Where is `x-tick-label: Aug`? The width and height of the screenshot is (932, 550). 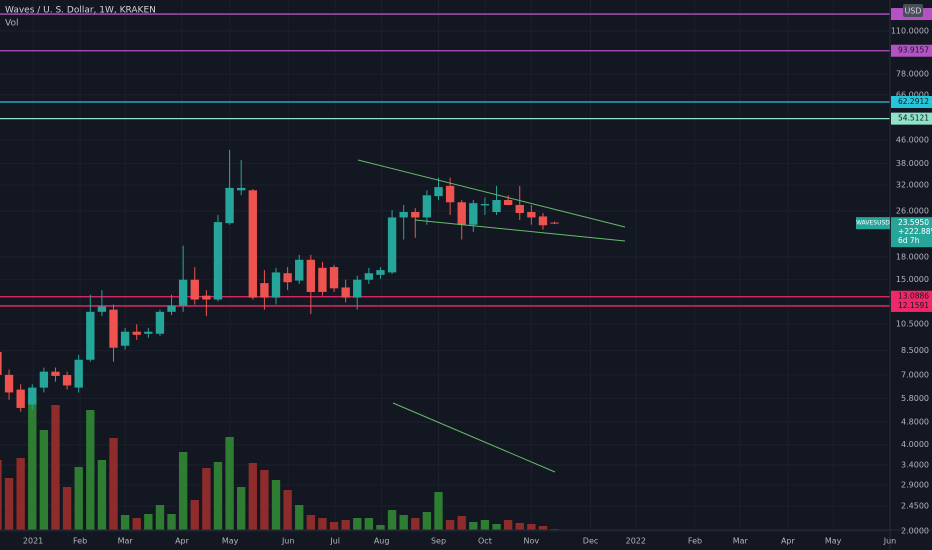
x-tick-label: Aug is located at coordinates (382, 541).